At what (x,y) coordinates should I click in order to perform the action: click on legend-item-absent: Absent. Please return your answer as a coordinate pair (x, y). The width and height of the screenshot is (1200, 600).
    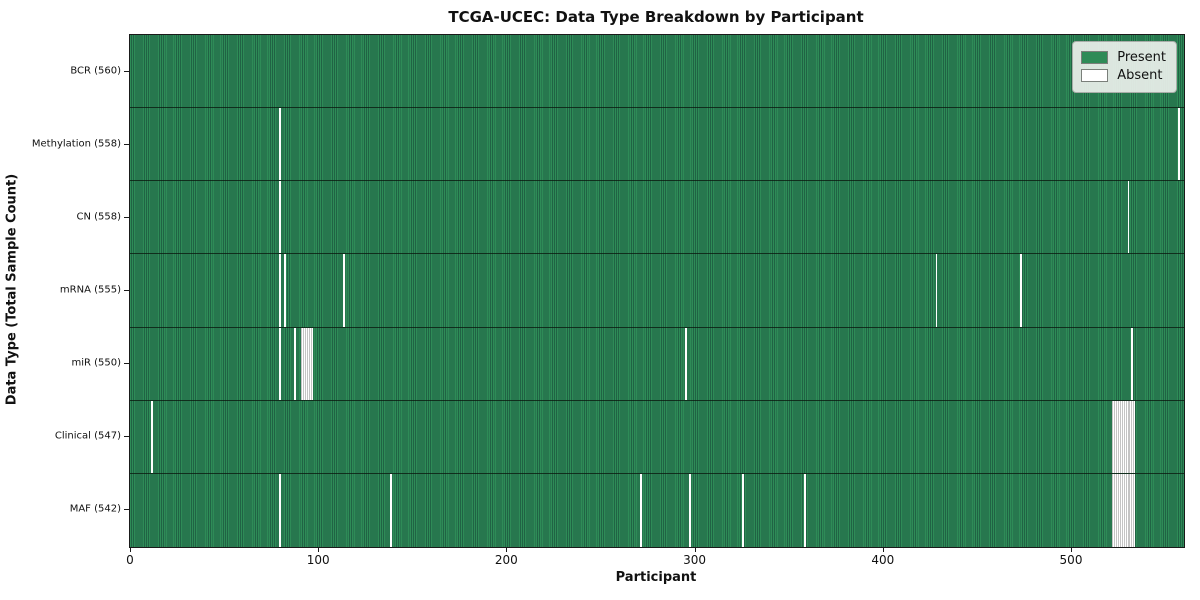
    Looking at the image, I should click on (1123, 75).